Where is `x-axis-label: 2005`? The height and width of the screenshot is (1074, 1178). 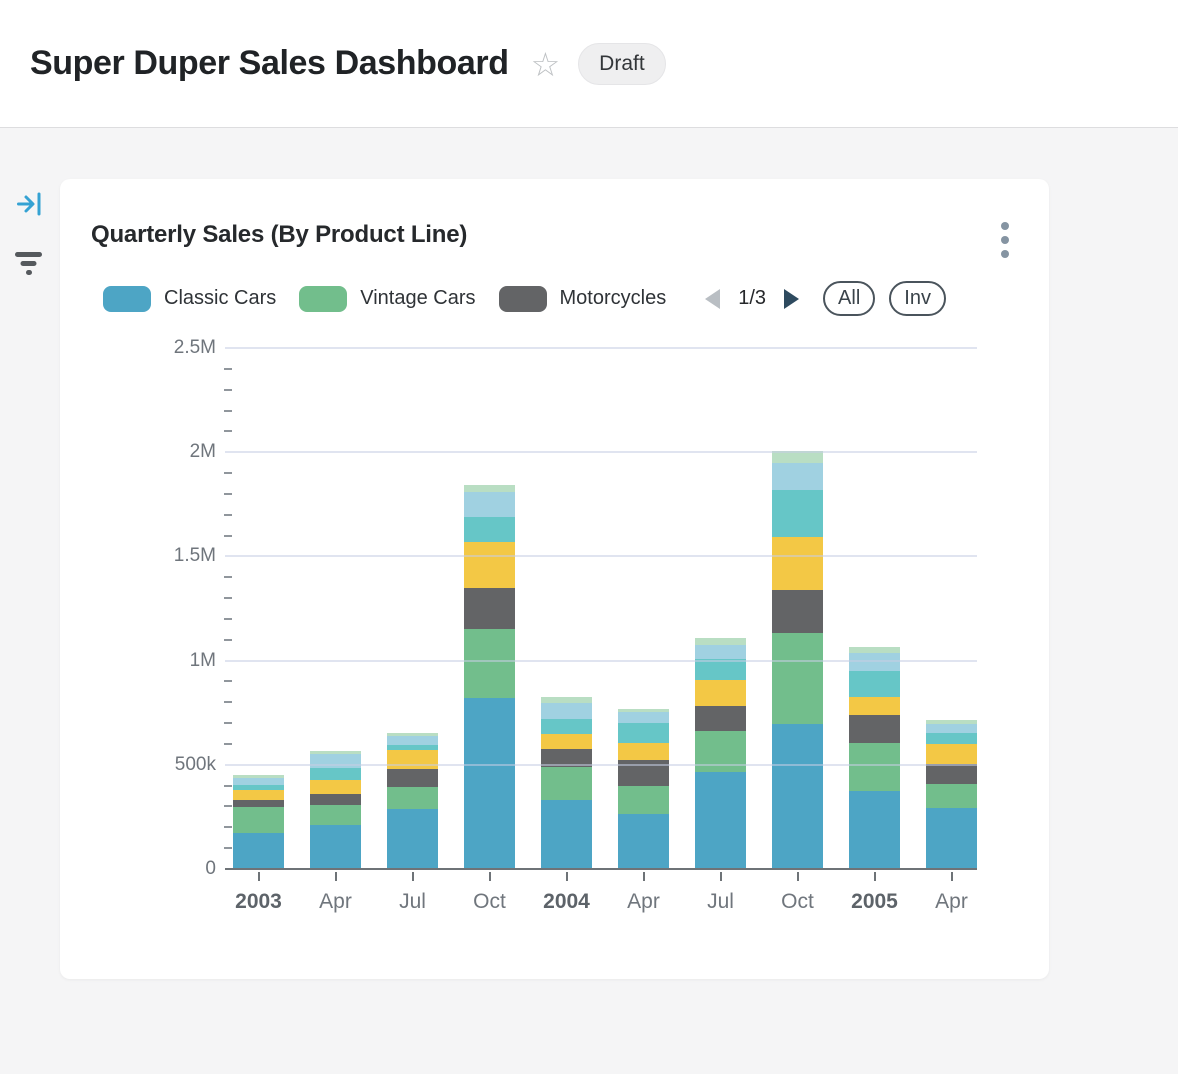
x-axis-label: 2005 is located at coordinates (874, 901).